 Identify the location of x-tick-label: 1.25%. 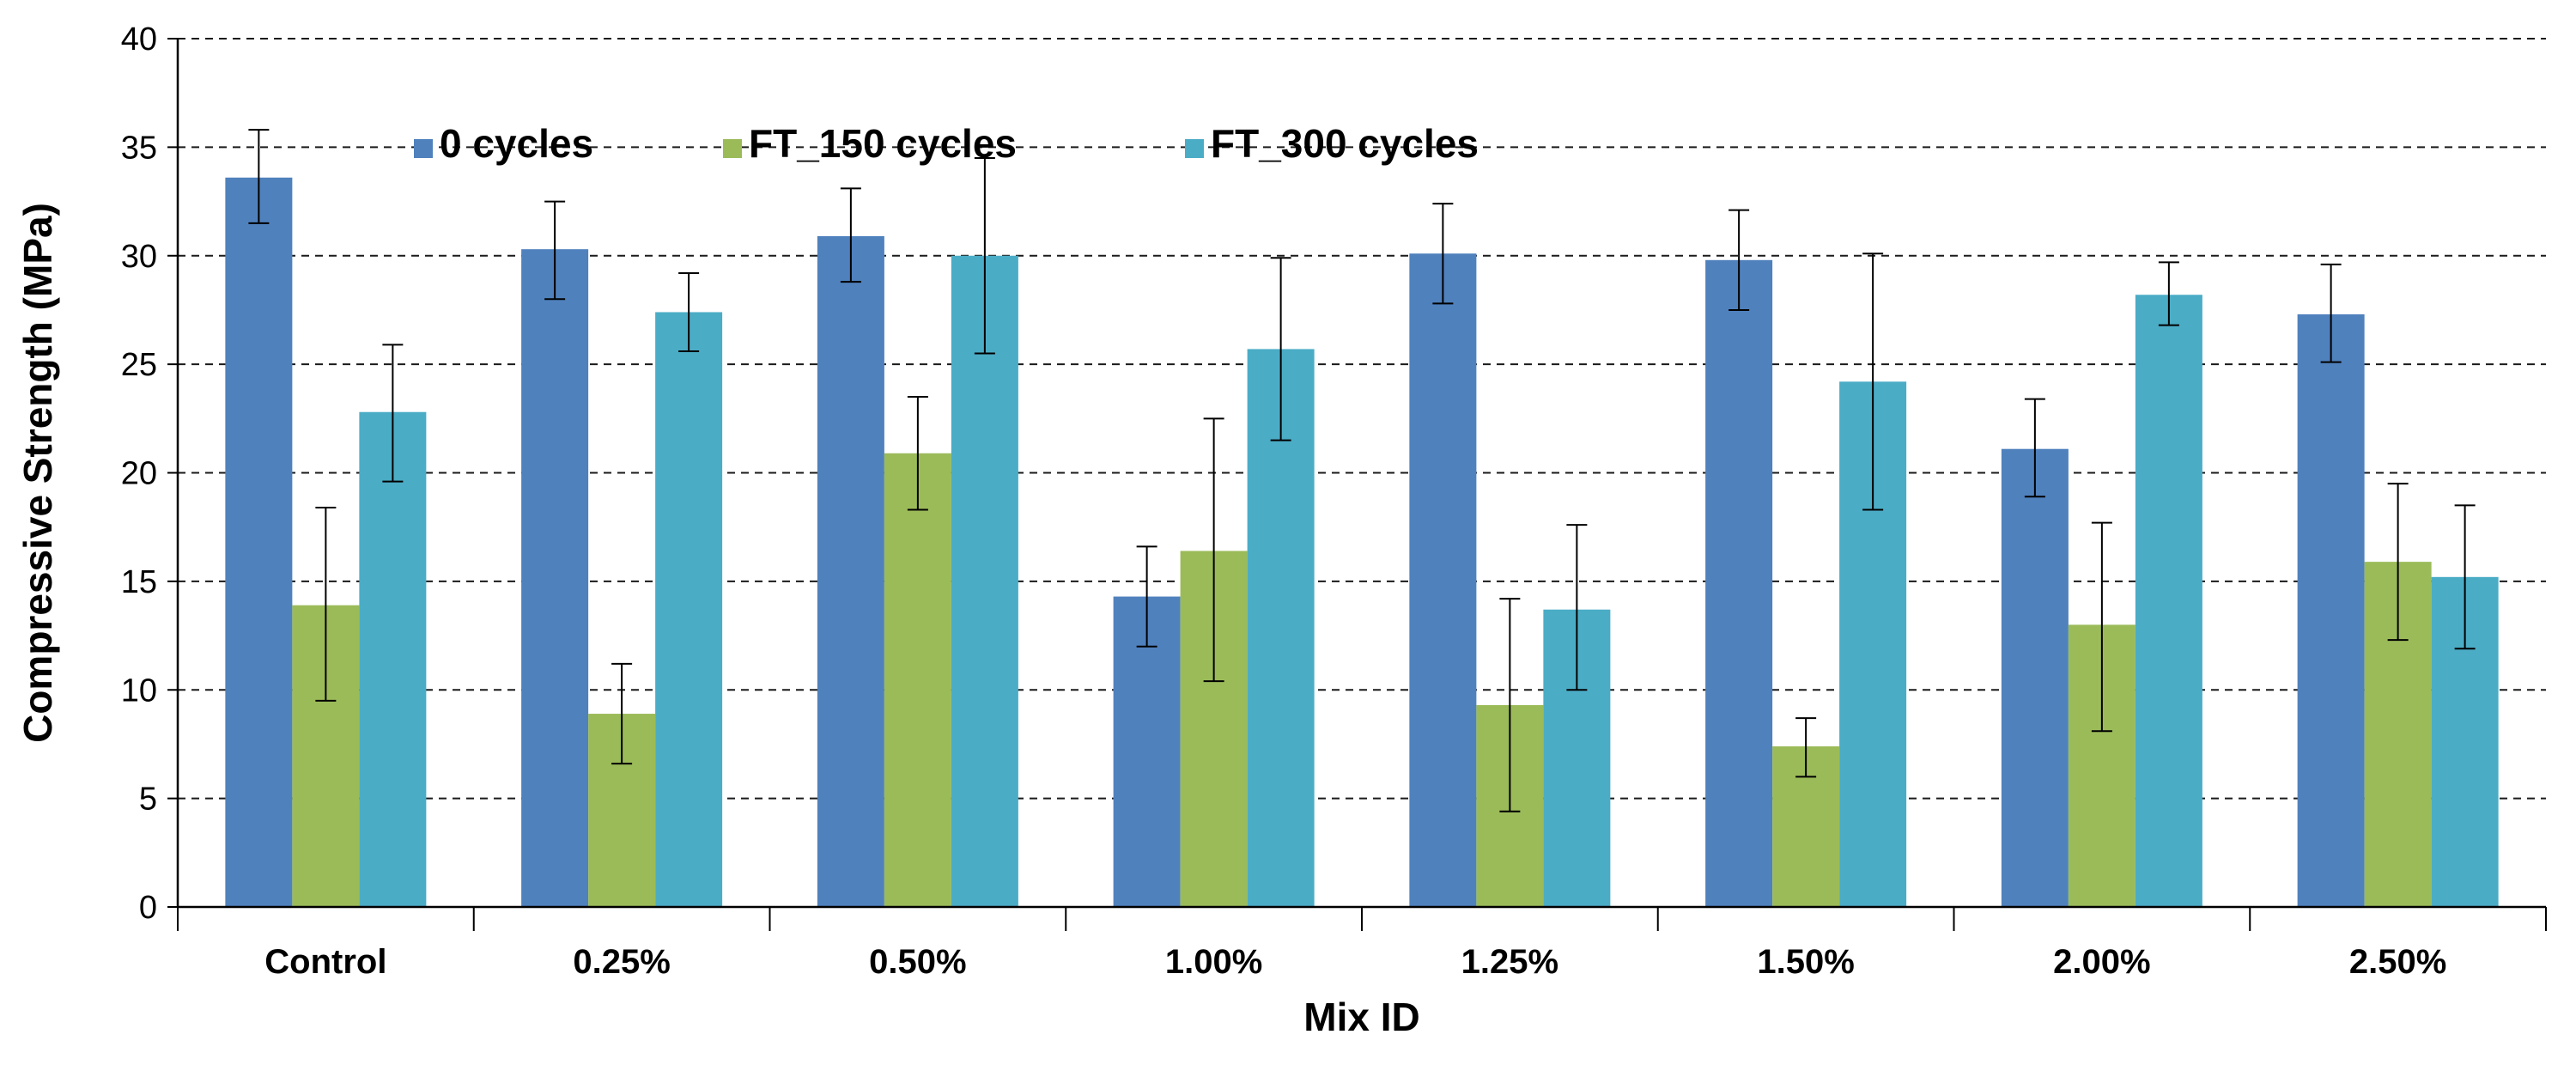
(1510, 962).